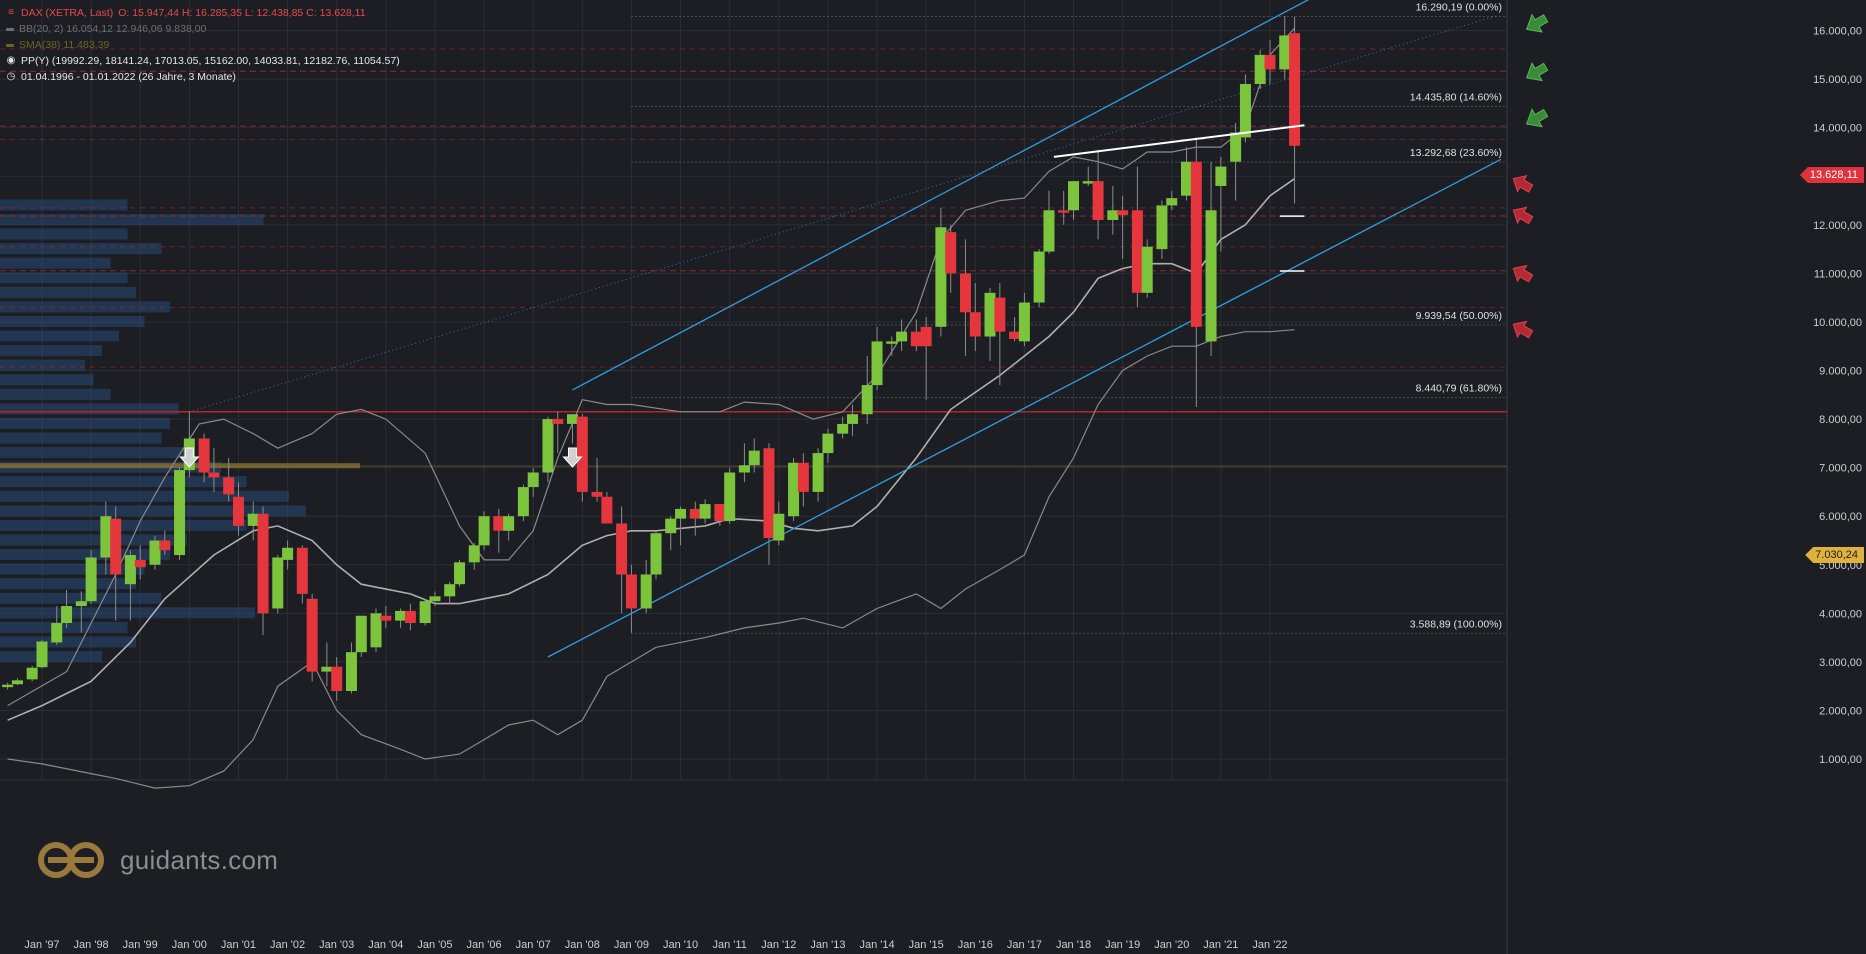  What do you see at coordinates (287, 945) in the screenshot?
I see `x-tick-label: Jan '02` at bounding box center [287, 945].